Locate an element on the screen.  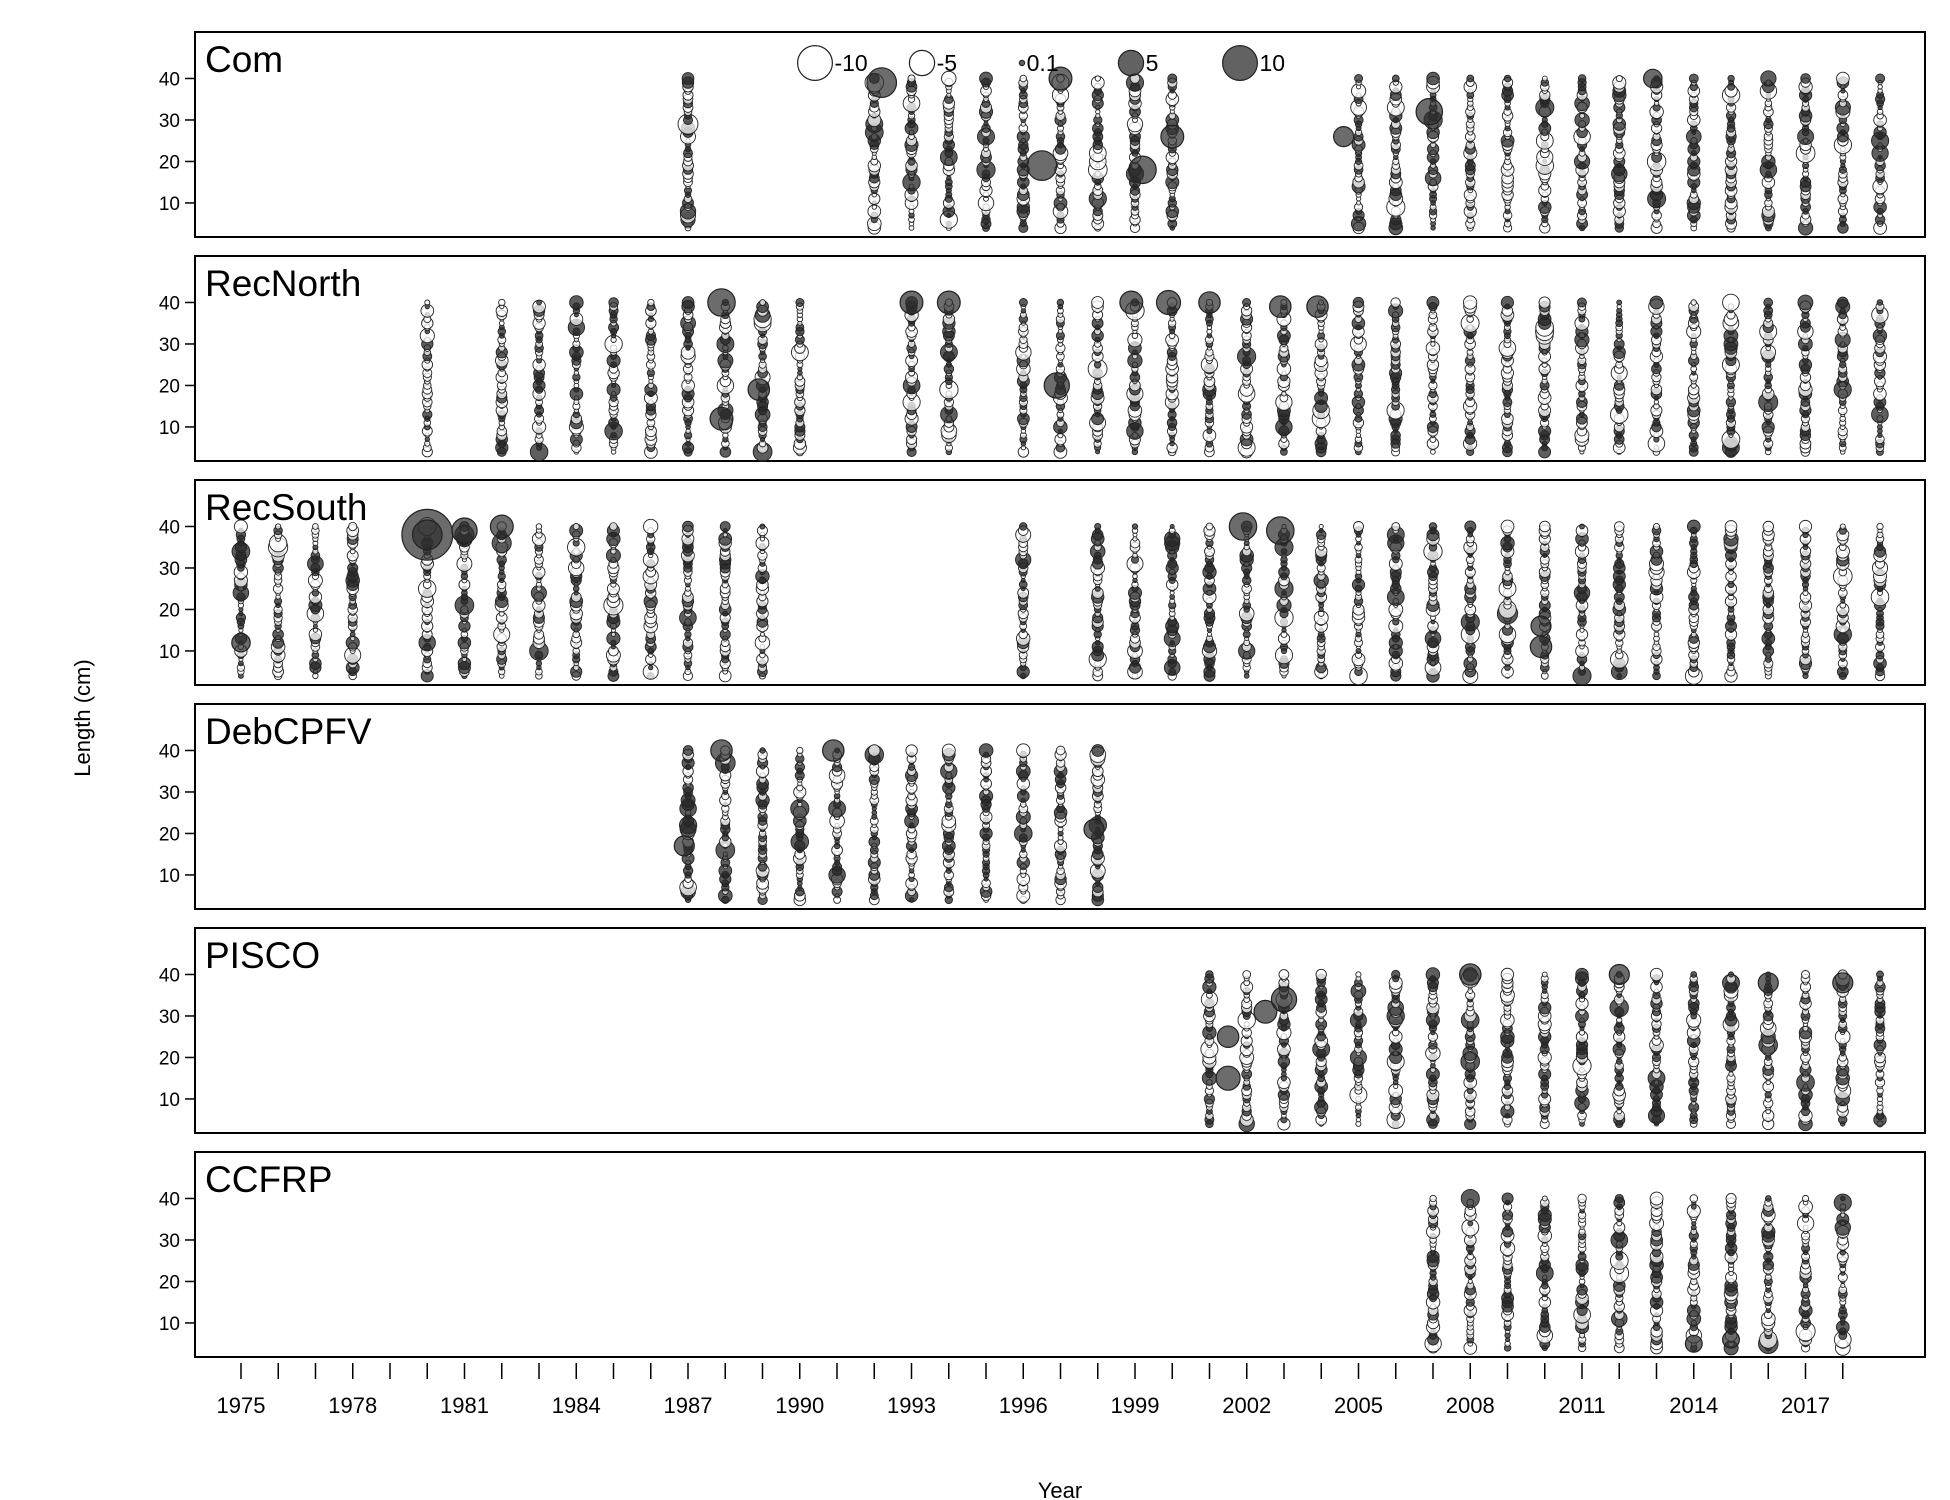
panel-label: RecSouth is located at coordinates (286, 507).